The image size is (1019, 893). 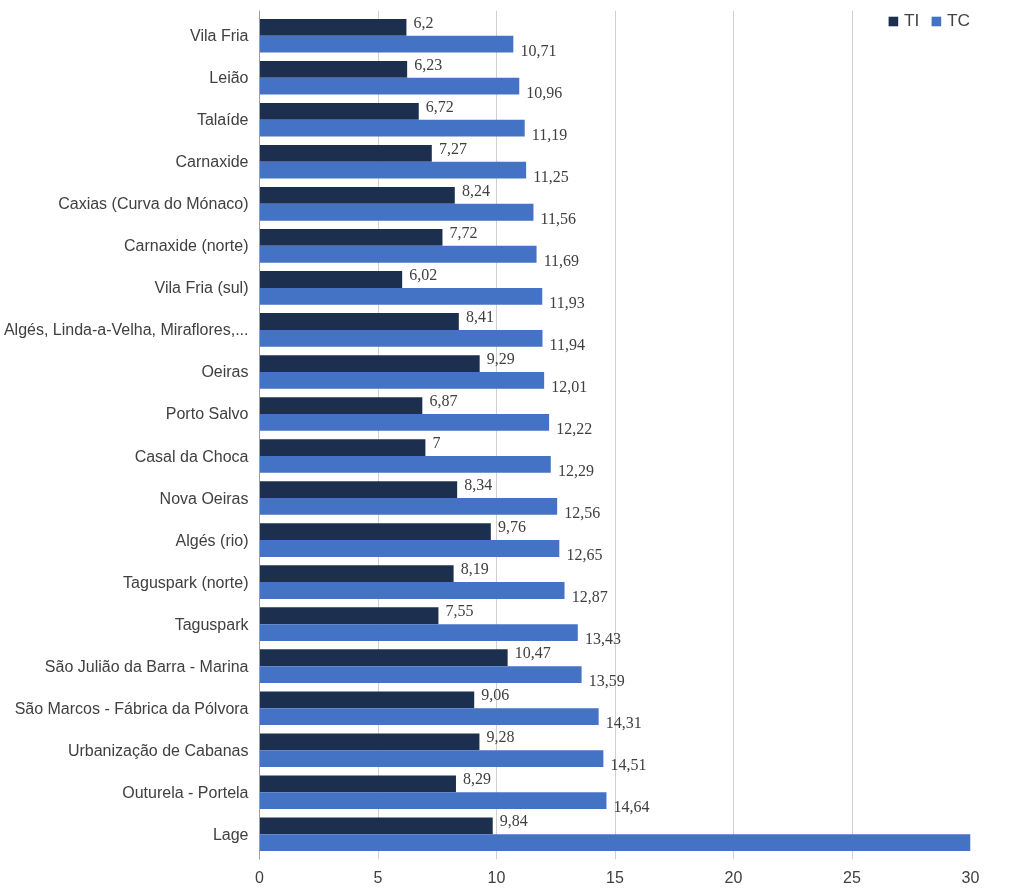 I want to click on data-label: 6,87, so click(x=443, y=401).